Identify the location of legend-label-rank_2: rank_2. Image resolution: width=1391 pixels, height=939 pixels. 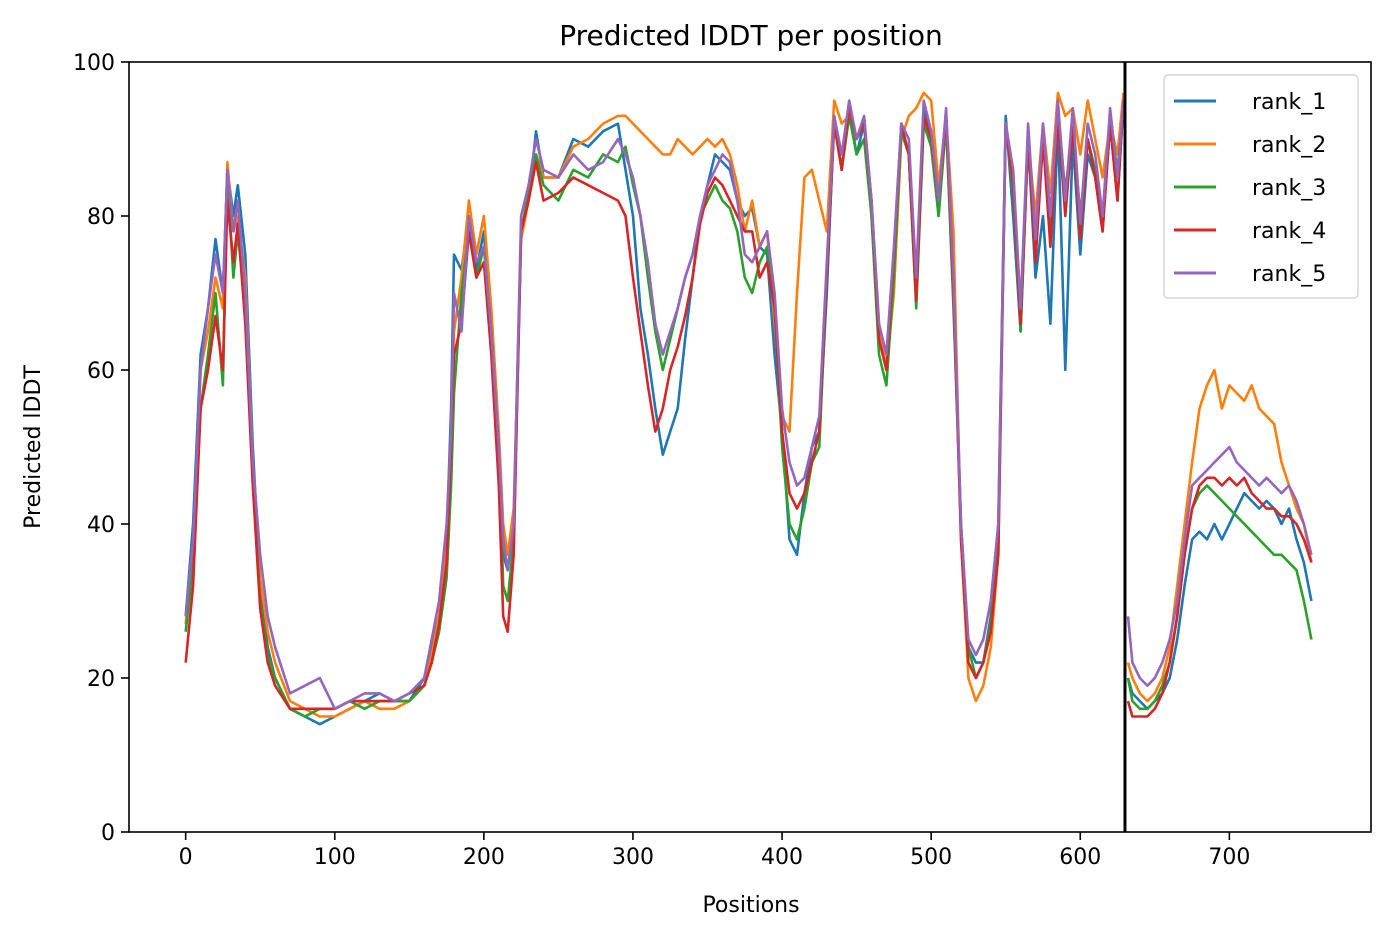
(1289, 145).